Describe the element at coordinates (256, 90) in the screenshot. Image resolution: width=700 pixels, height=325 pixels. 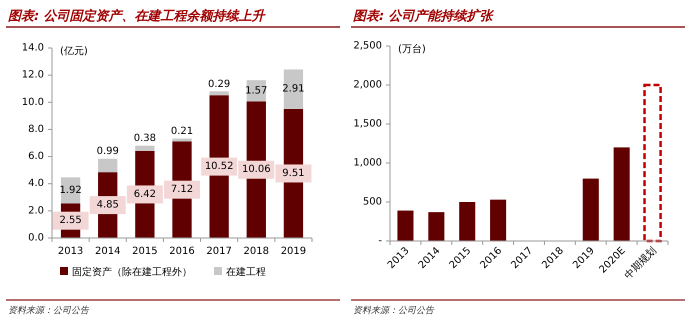
I see `data-label: 1.57` at that location.